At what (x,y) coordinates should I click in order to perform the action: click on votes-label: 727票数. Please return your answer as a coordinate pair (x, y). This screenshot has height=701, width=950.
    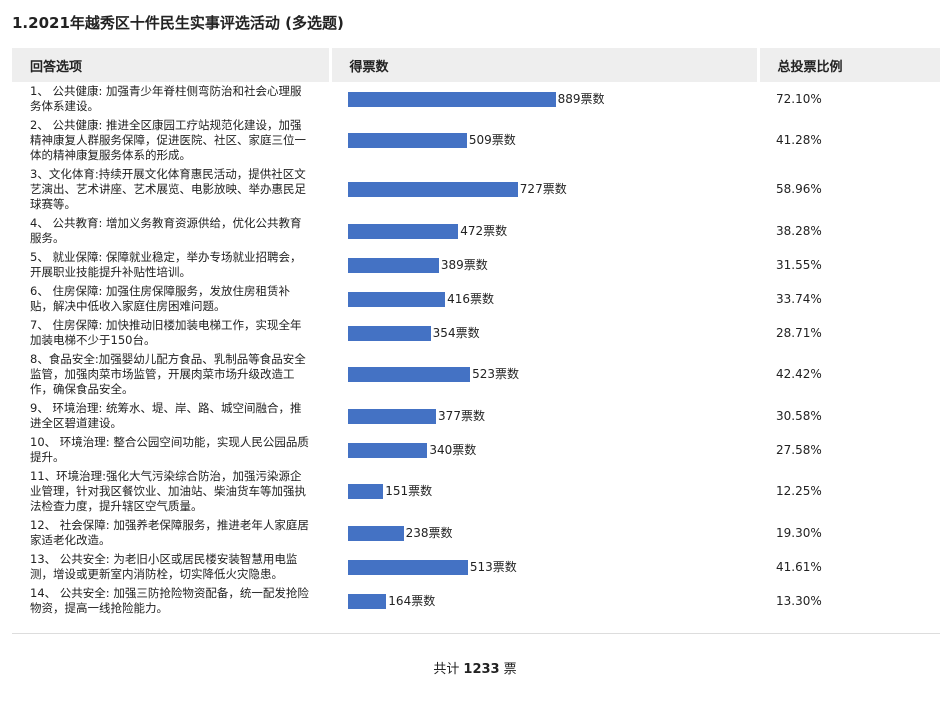
    Looking at the image, I should click on (543, 189).